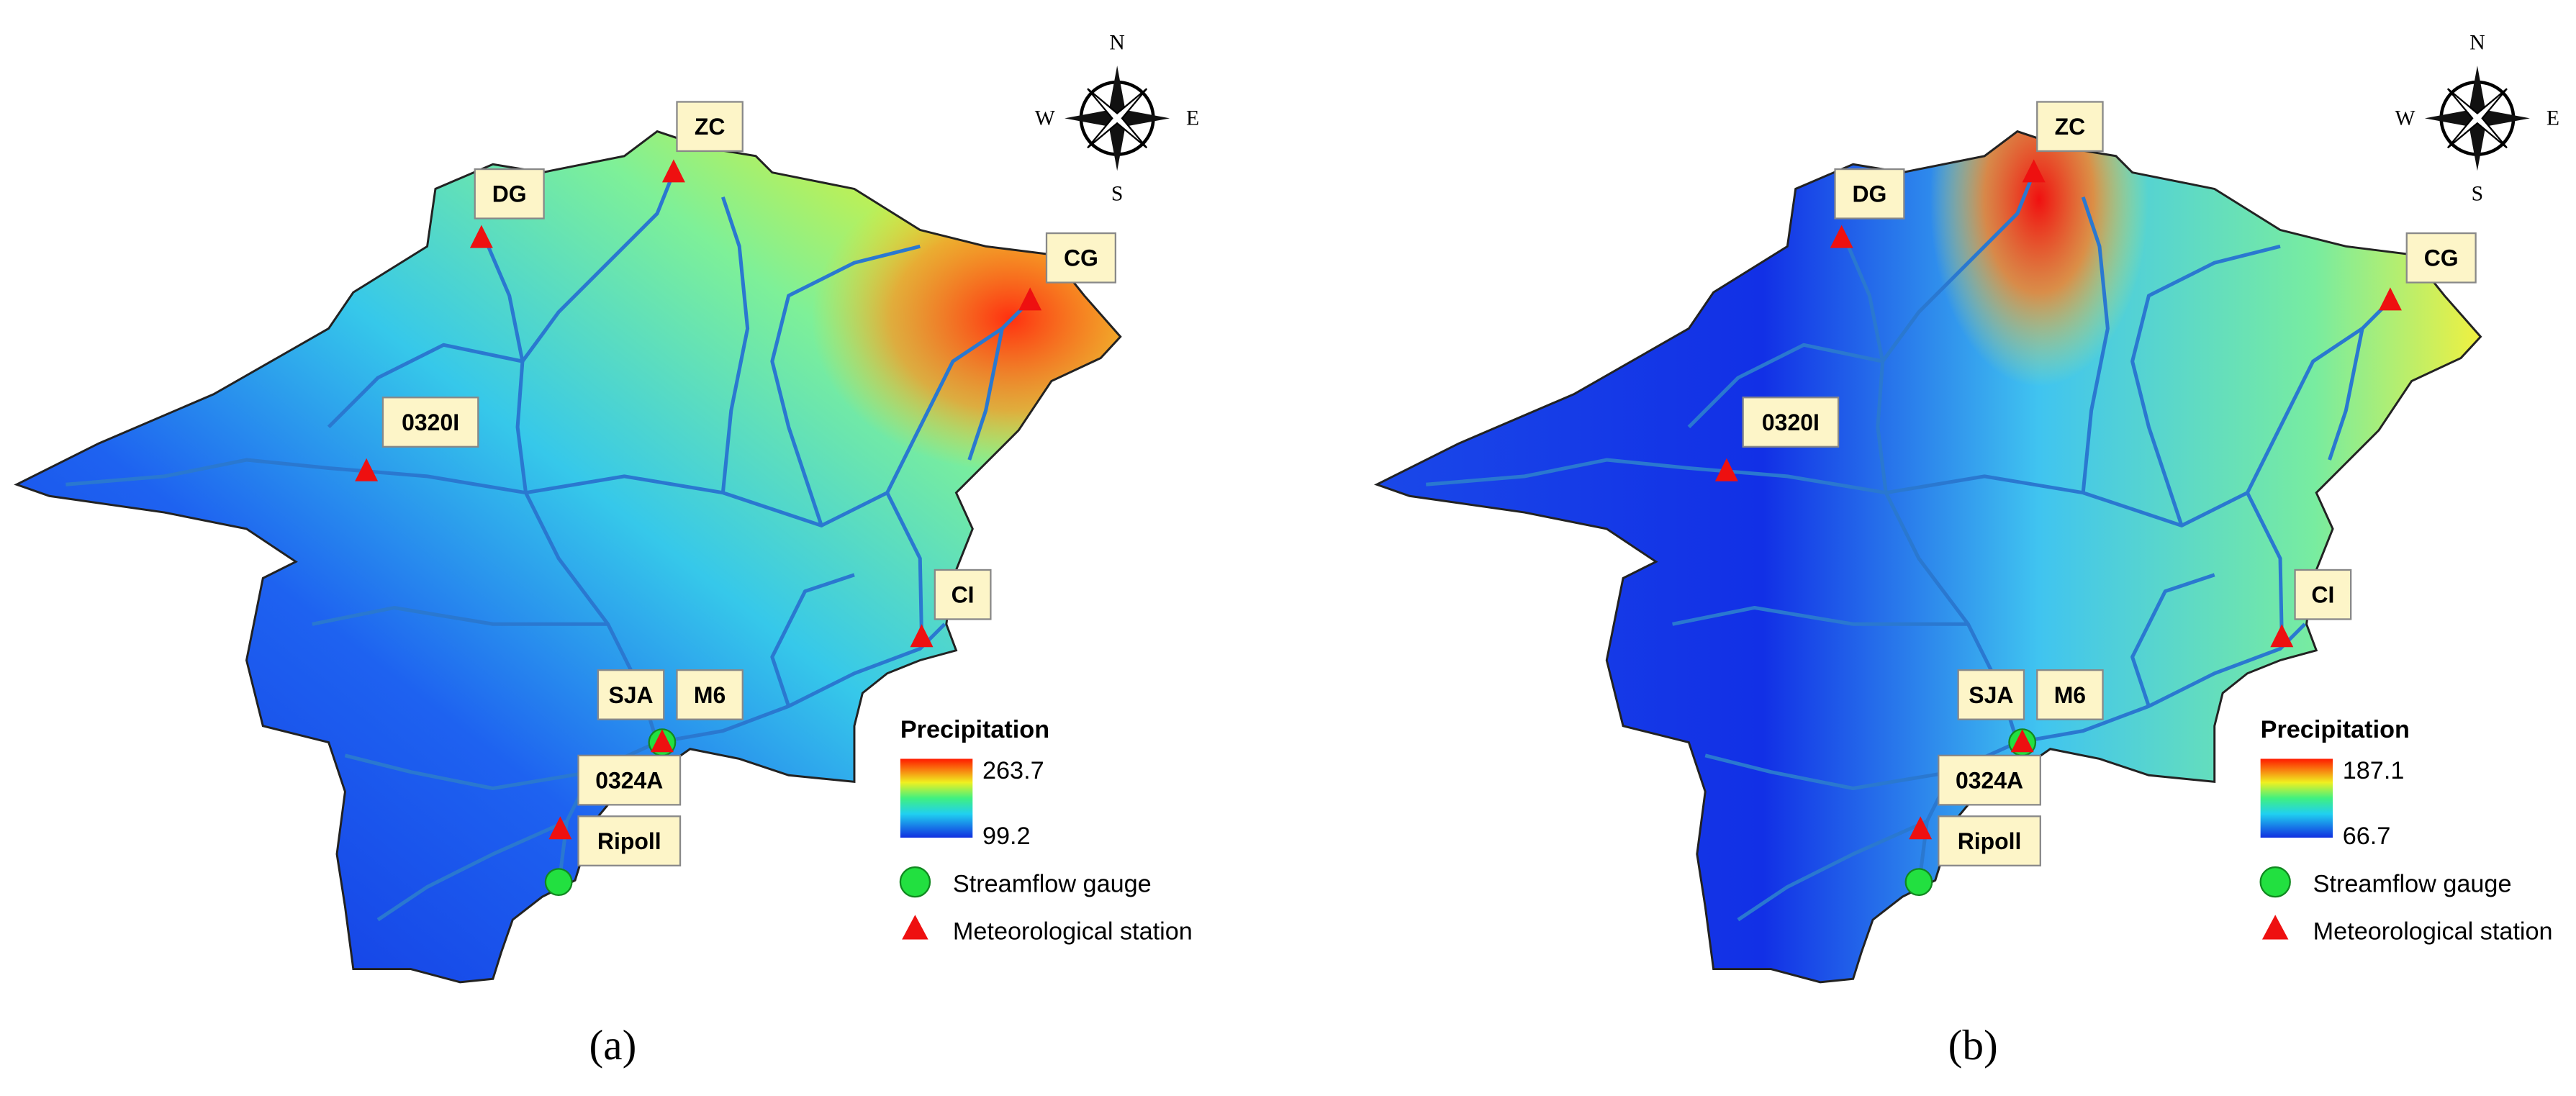 This screenshot has height=1096, width=2576. I want to click on panel-caption: (a), so click(613, 1045).